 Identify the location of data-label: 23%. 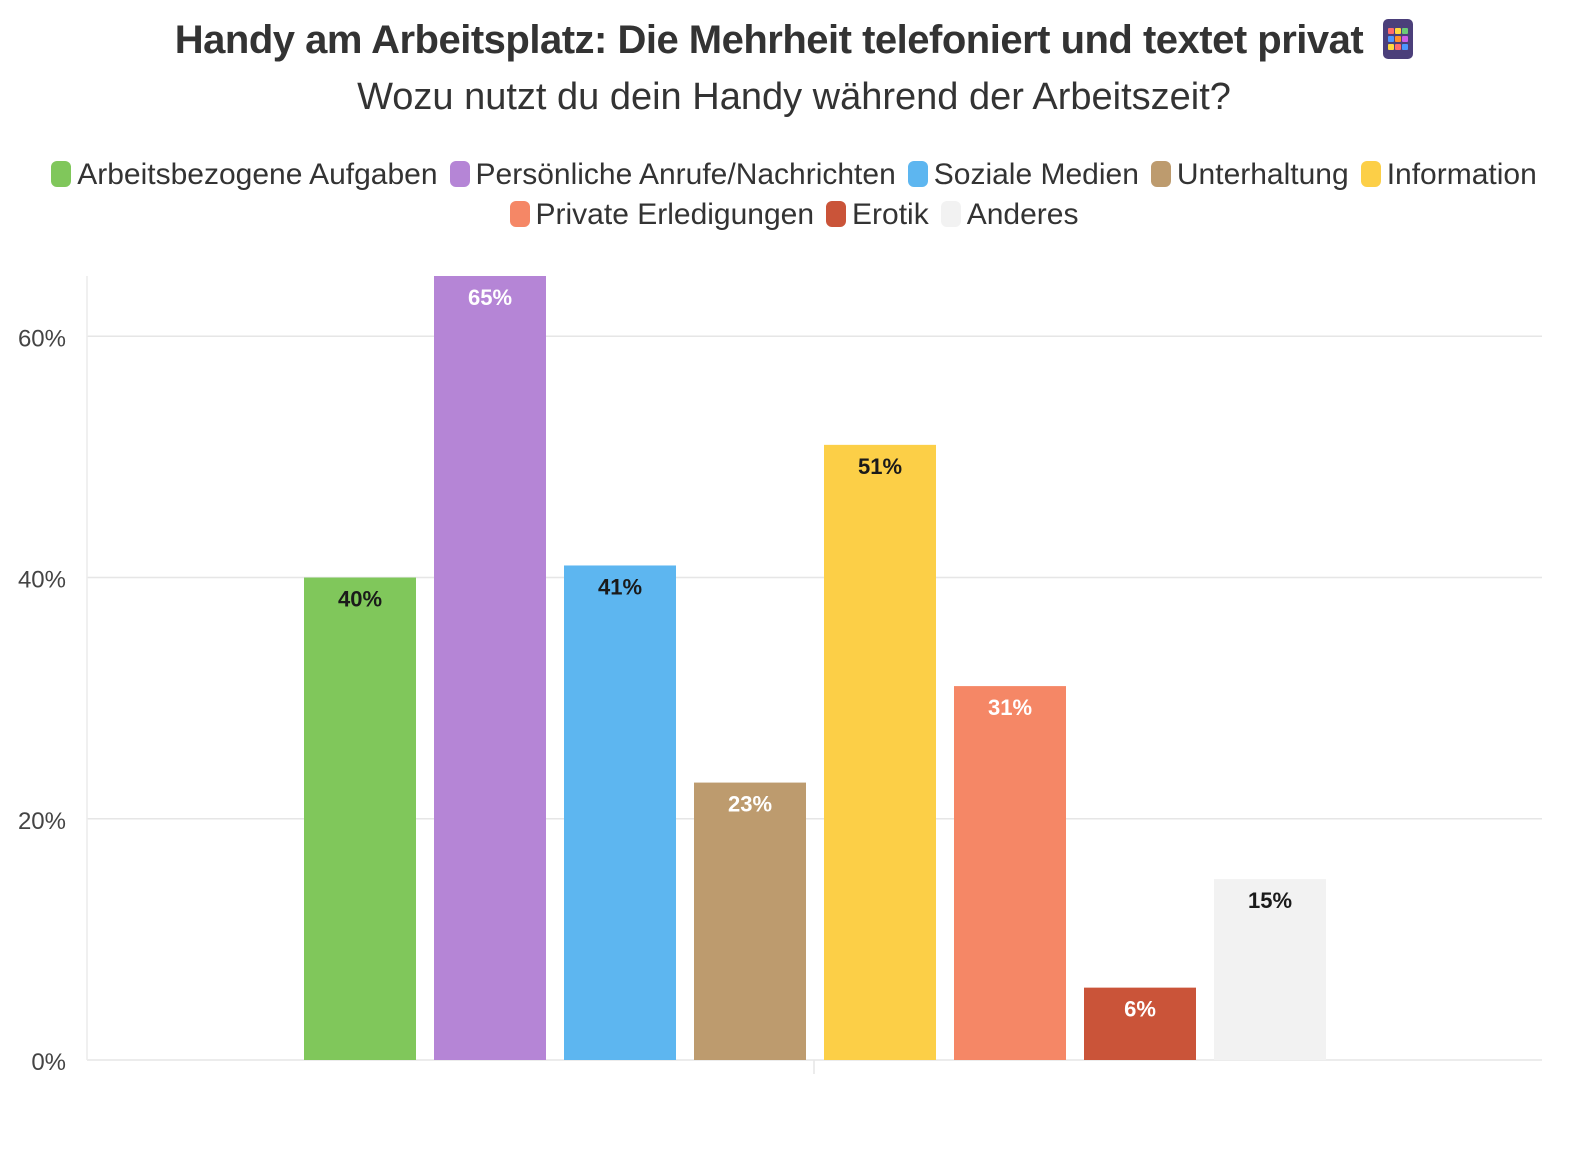
(750, 804).